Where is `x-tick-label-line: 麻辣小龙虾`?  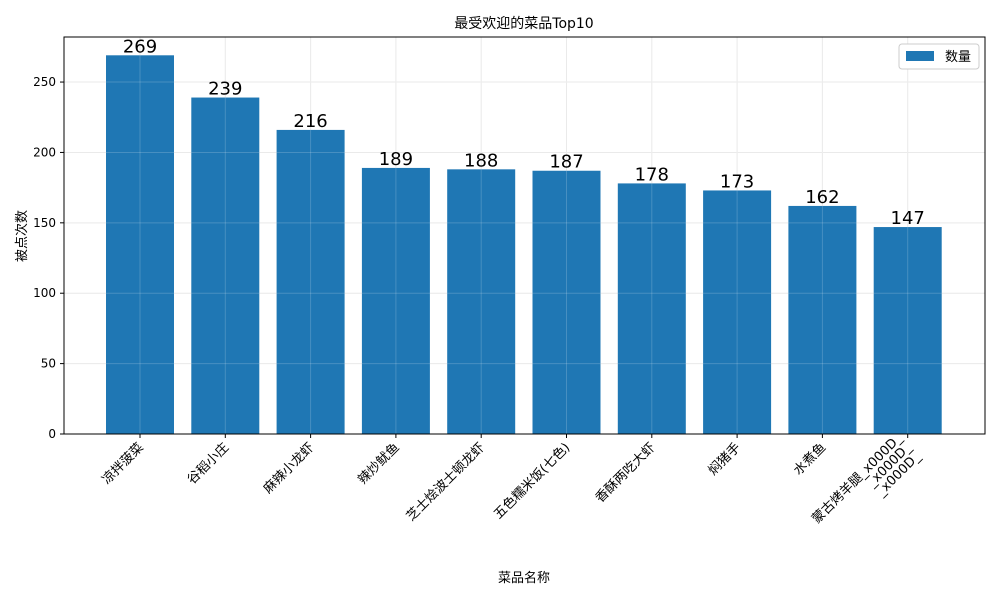
x-tick-label-line: 麻辣小龙虾 is located at coordinates (289, 468).